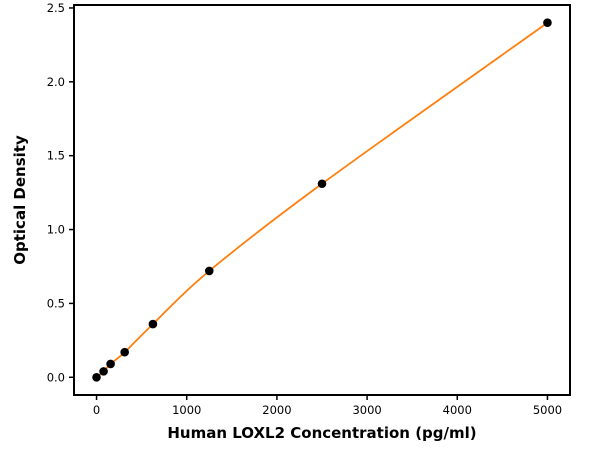  What do you see at coordinates (56, 377) in the screenshot?
I see `y-tick-label: 0.0` at bounding box center [56, 377].